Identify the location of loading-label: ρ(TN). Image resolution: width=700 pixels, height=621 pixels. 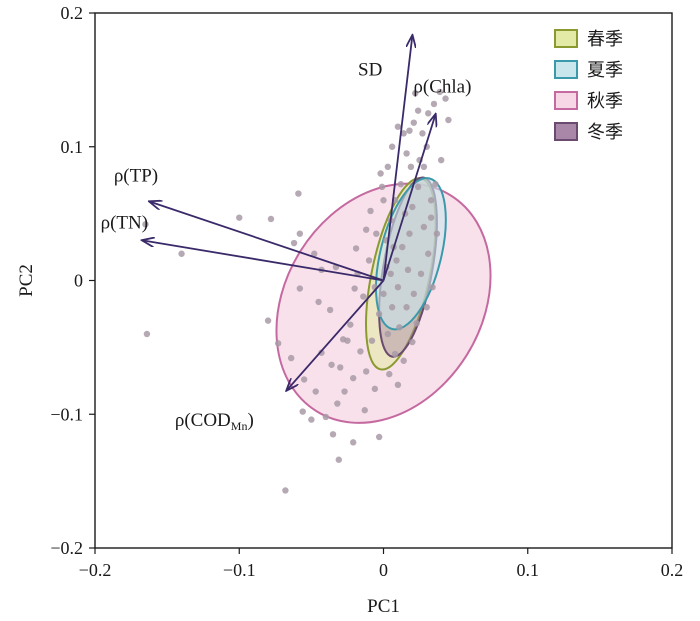
(124, 222).